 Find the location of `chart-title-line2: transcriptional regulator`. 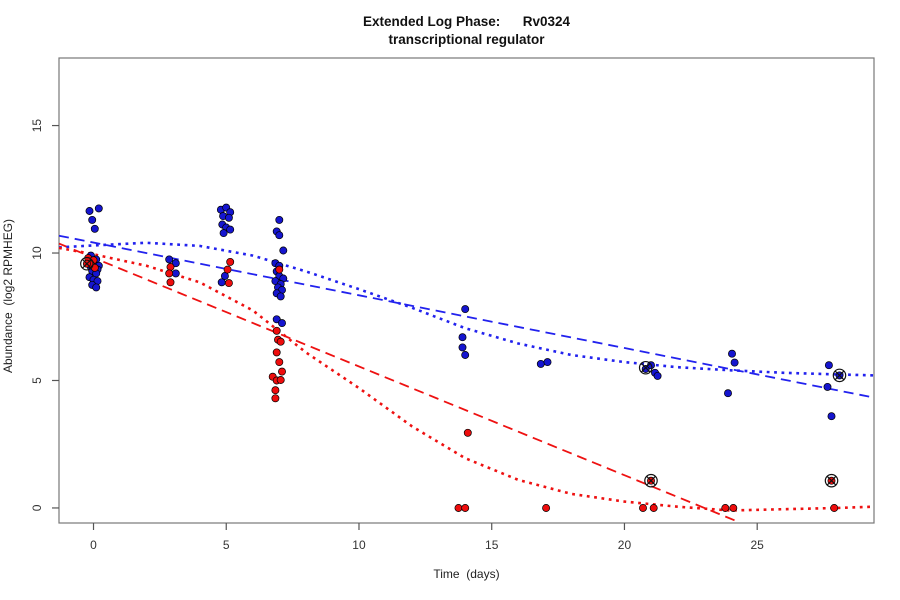

chart-title-line2: transcriptional regulator is located at coordinates (466, 39).